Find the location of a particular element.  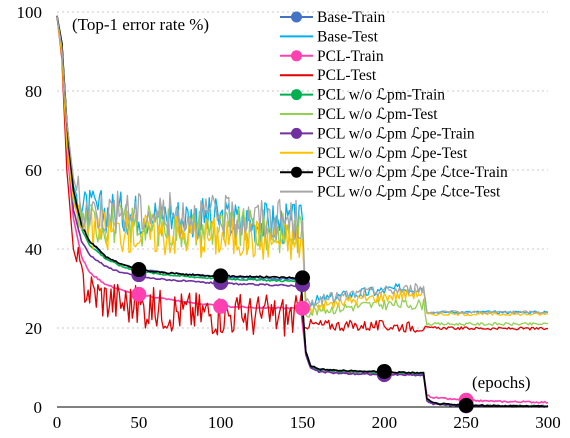

legend-label: PCL w/o ℒpm ℒpe-Test is located at coordinates (392, 153).